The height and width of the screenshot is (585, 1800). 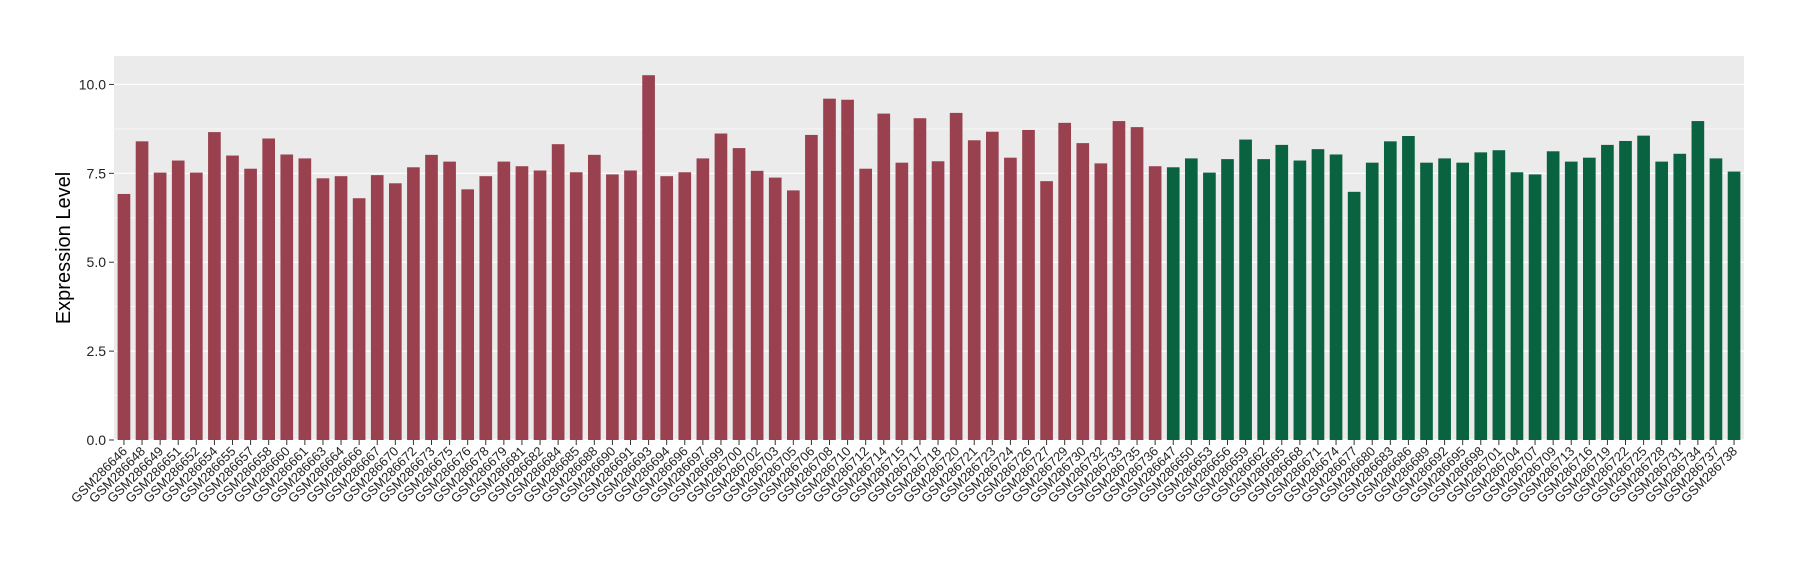 What do you see at coordinates (1155, 303) in the screenshot?
I see `bar-GSM286736` at bounding box center [1155, 303].